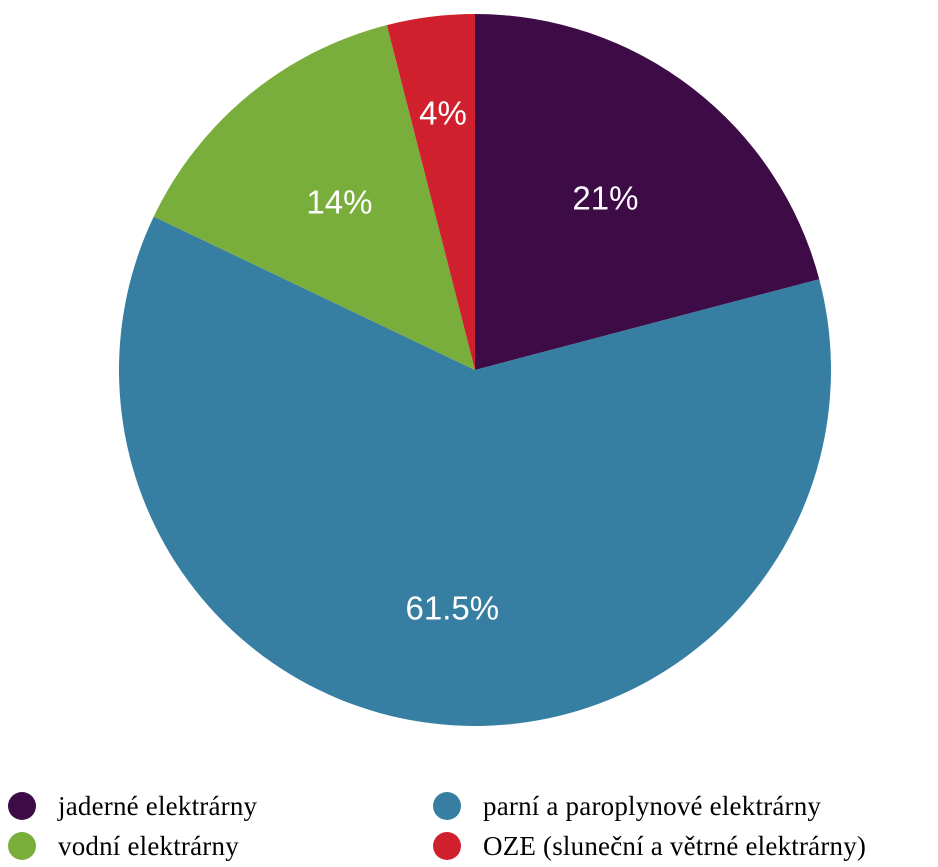 The width and height of the screenshot is (938, 867). I want to click on legend-label: vodní elektrárny, so click(148, 845).